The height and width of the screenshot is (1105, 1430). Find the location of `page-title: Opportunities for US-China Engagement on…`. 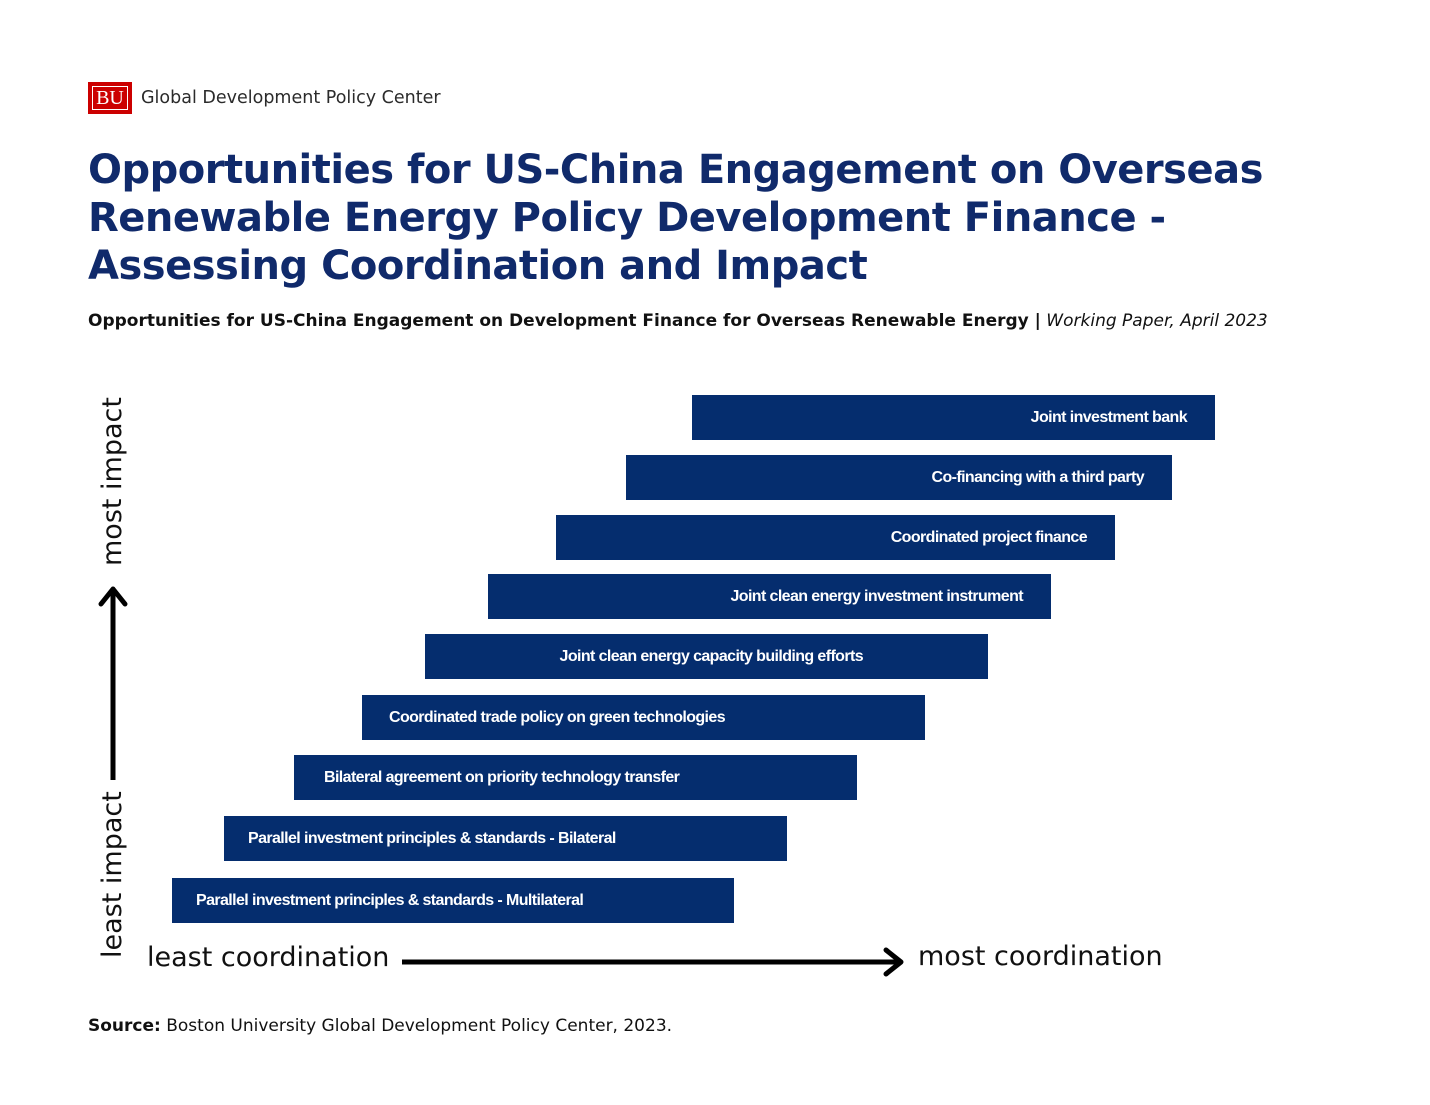

page-title: Opportunities for US-China Engagement on… is located at coordinates (675, 218).